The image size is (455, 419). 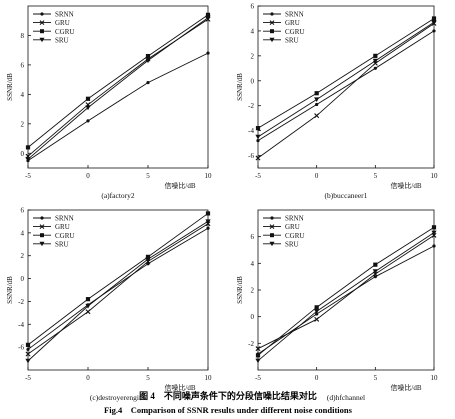 I want to click on series-line-gru, so click(x=346, y=91).